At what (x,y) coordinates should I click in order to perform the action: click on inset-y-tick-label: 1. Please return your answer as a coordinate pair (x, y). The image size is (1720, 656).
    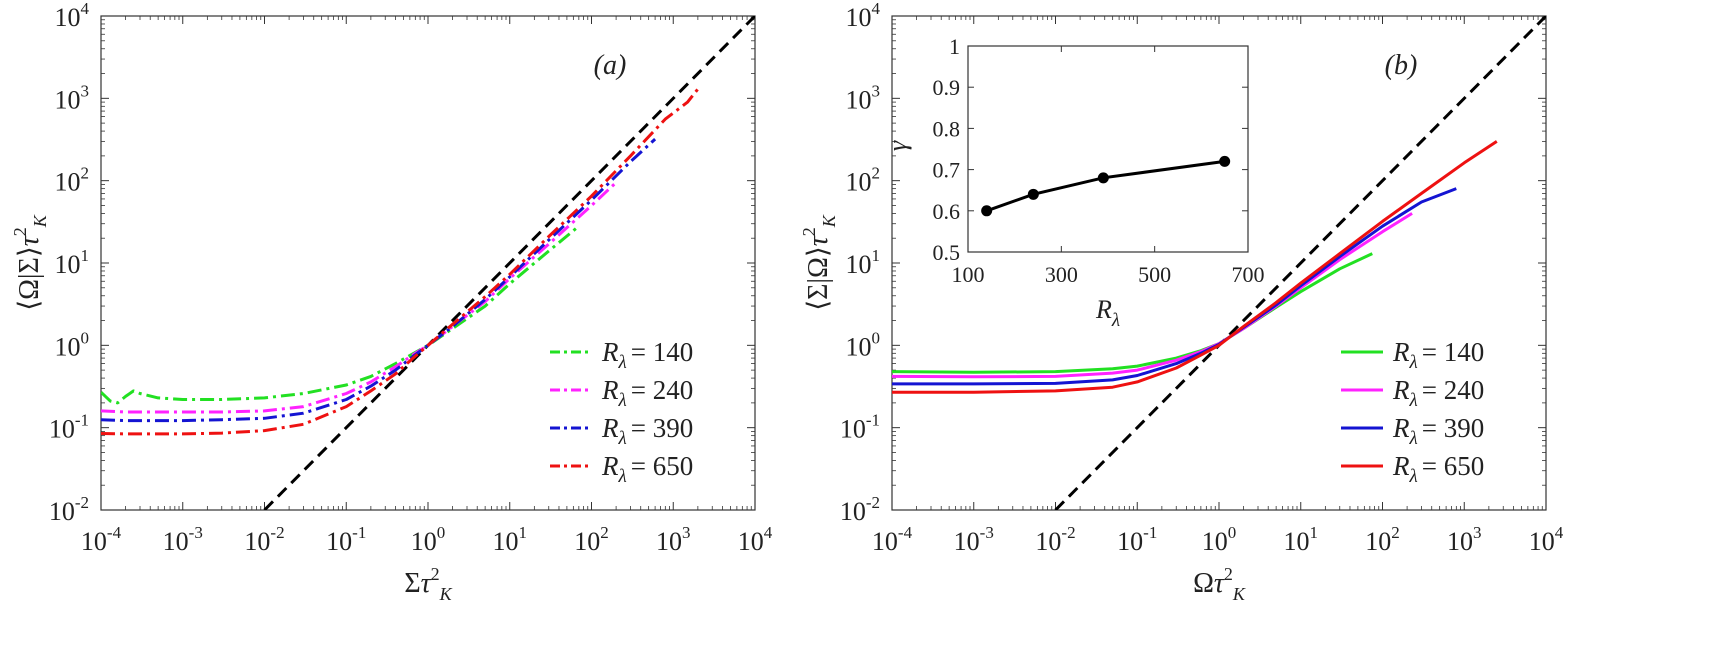
    Looking at the image, I should click on (954, 46).